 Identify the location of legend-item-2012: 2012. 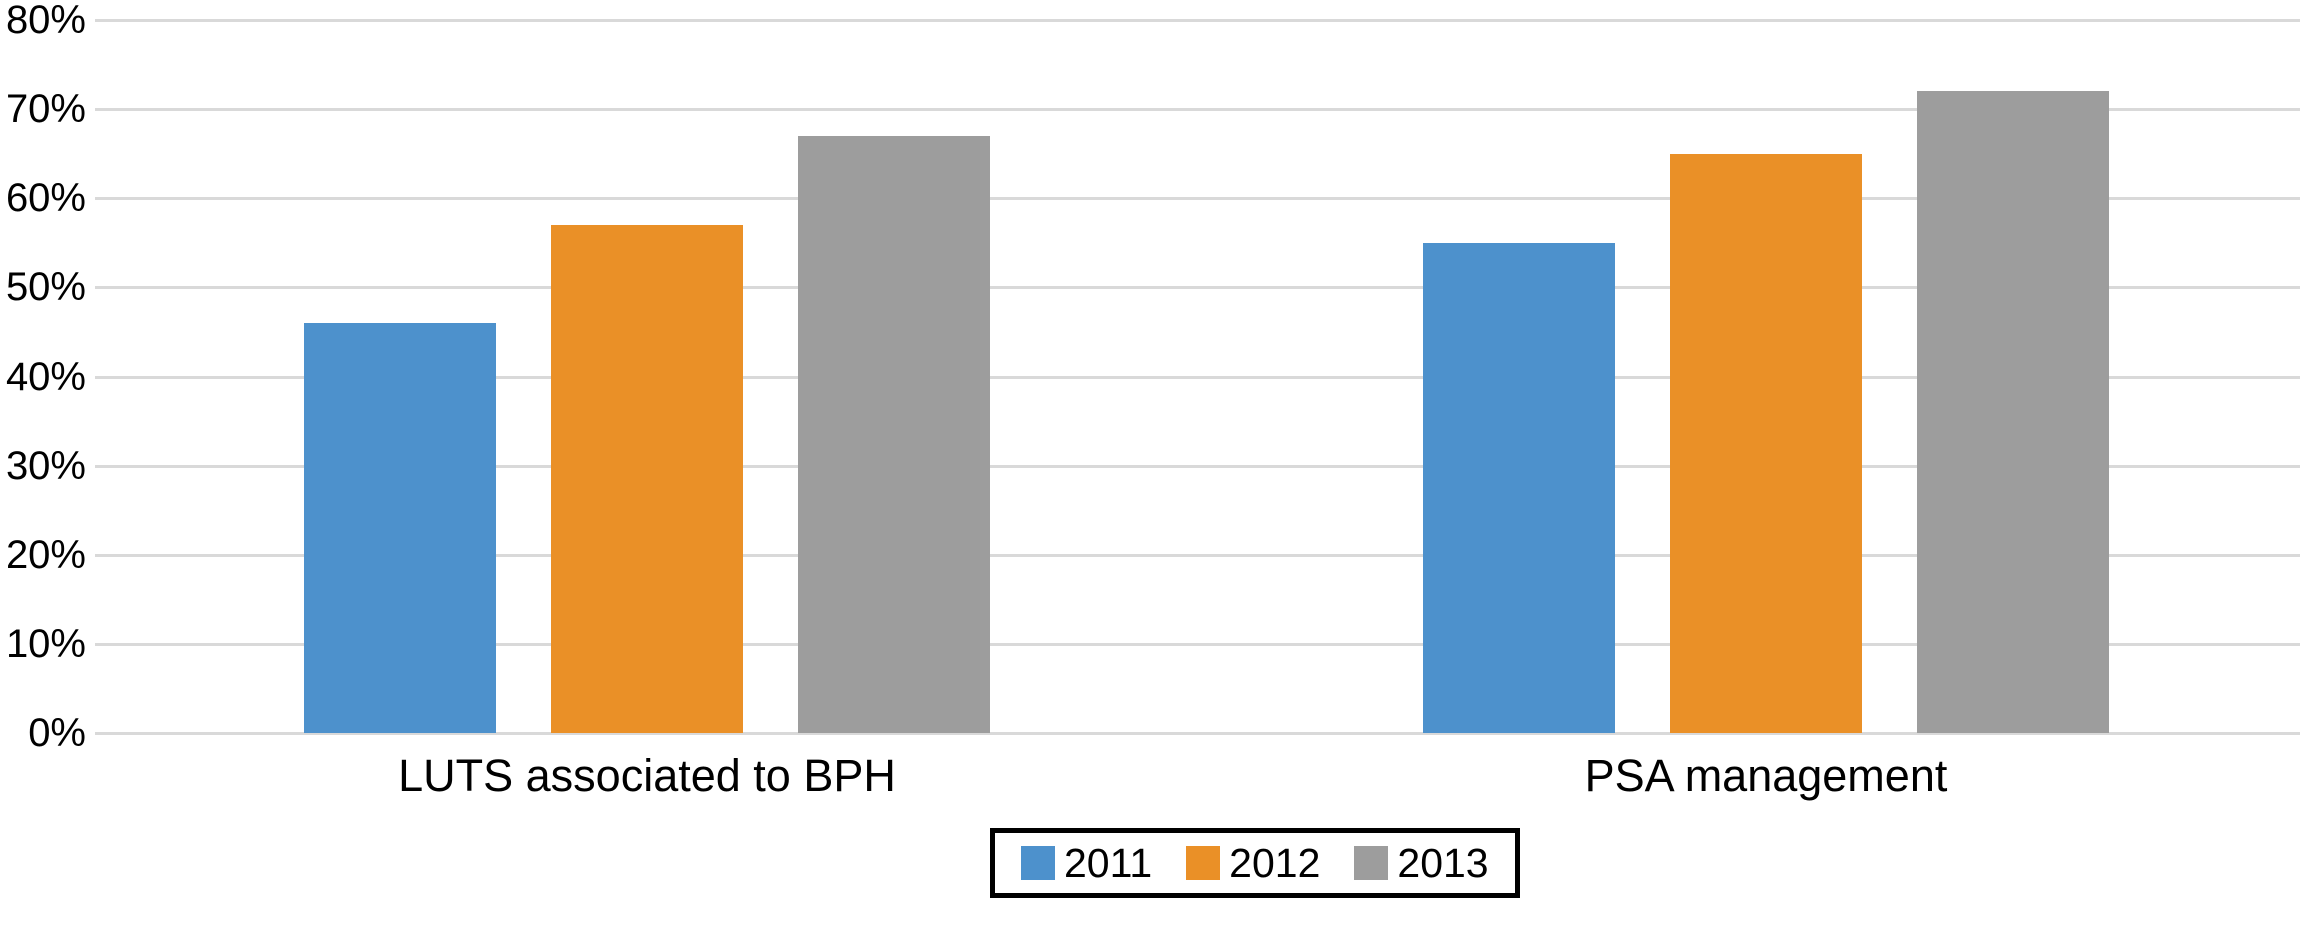
(1253, 863).